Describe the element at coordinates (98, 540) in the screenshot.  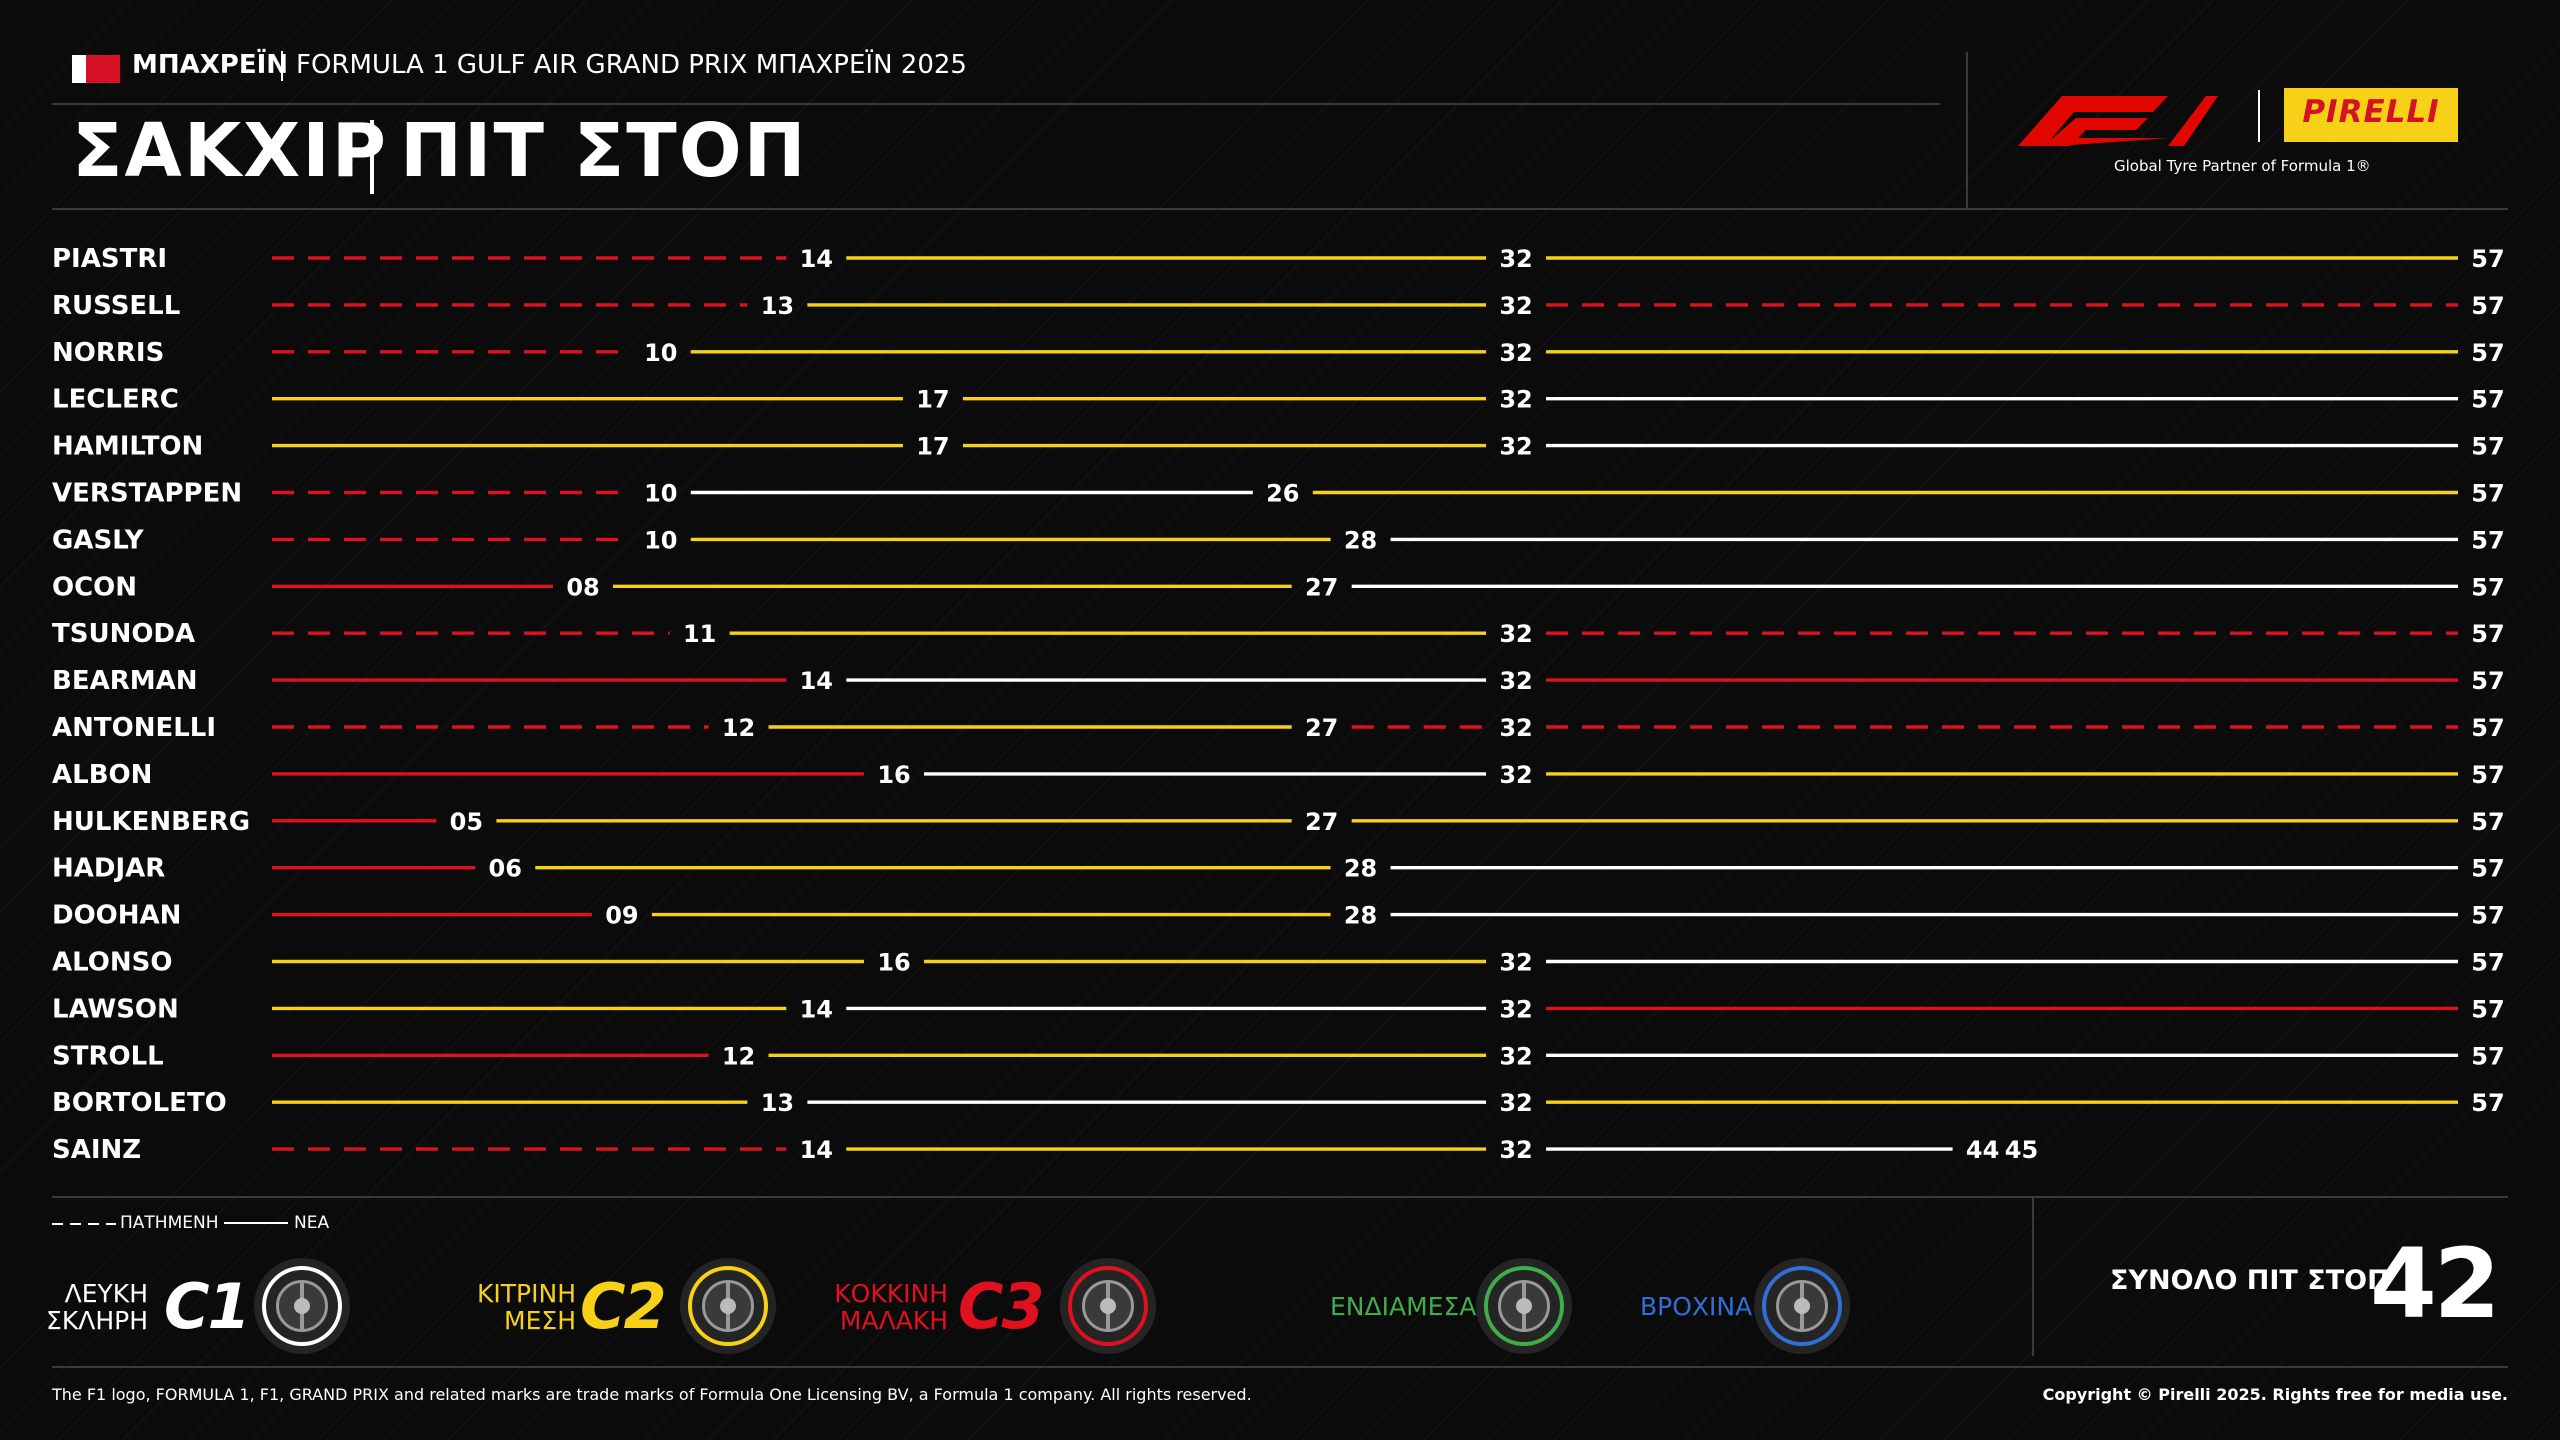
I see `driver-name: GASLY` at that location.